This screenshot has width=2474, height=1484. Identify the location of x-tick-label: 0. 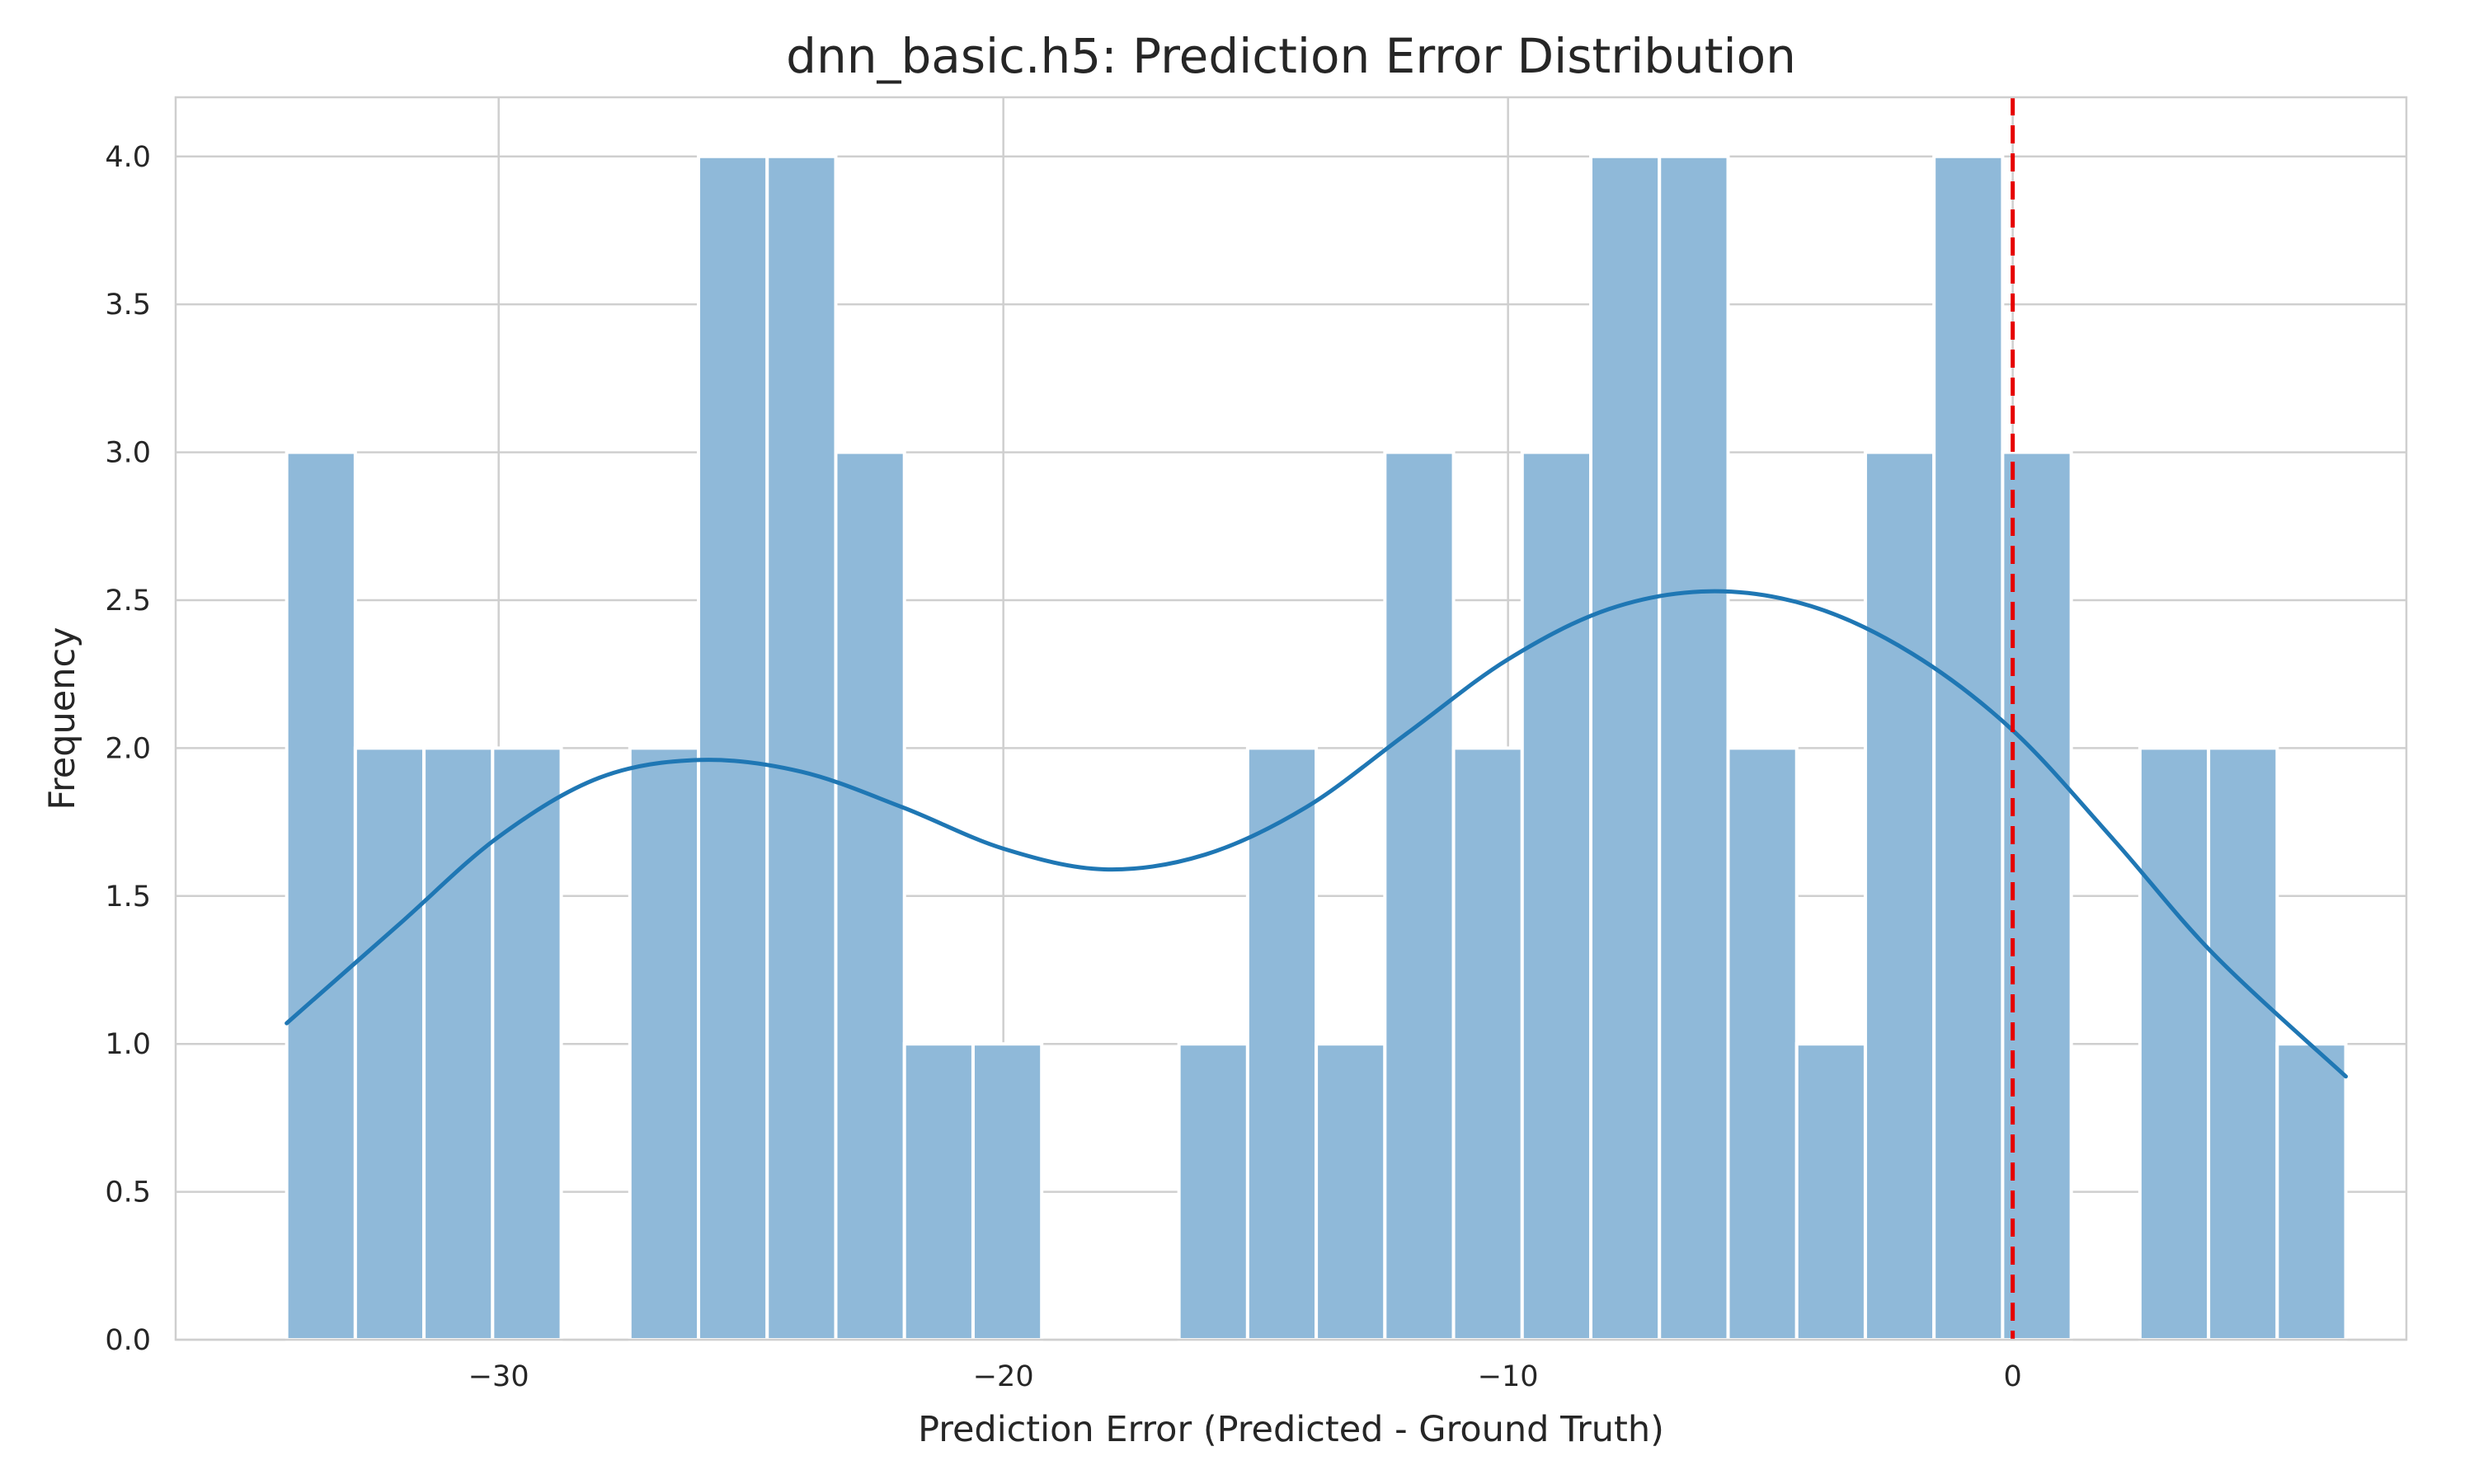
(2013, 1376).